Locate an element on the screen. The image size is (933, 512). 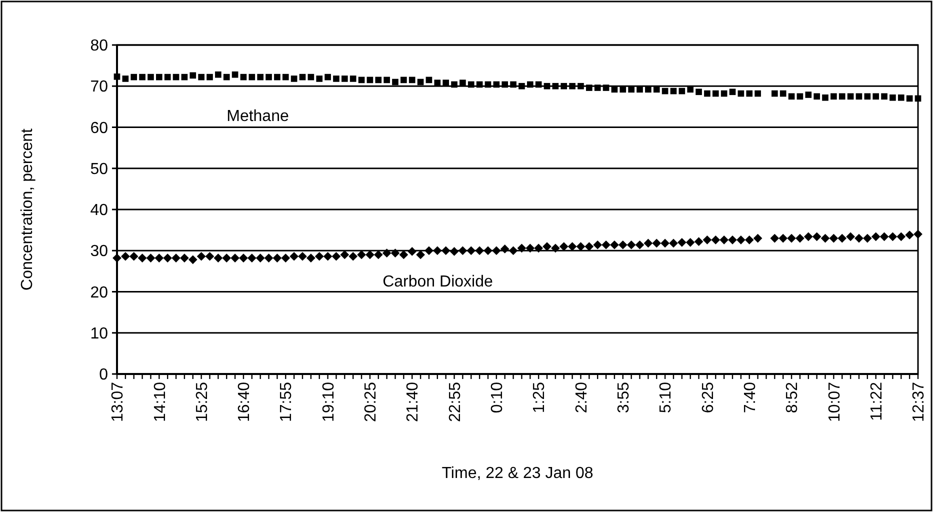
y-tick-label: 50 is located at coordinates (99, 169).